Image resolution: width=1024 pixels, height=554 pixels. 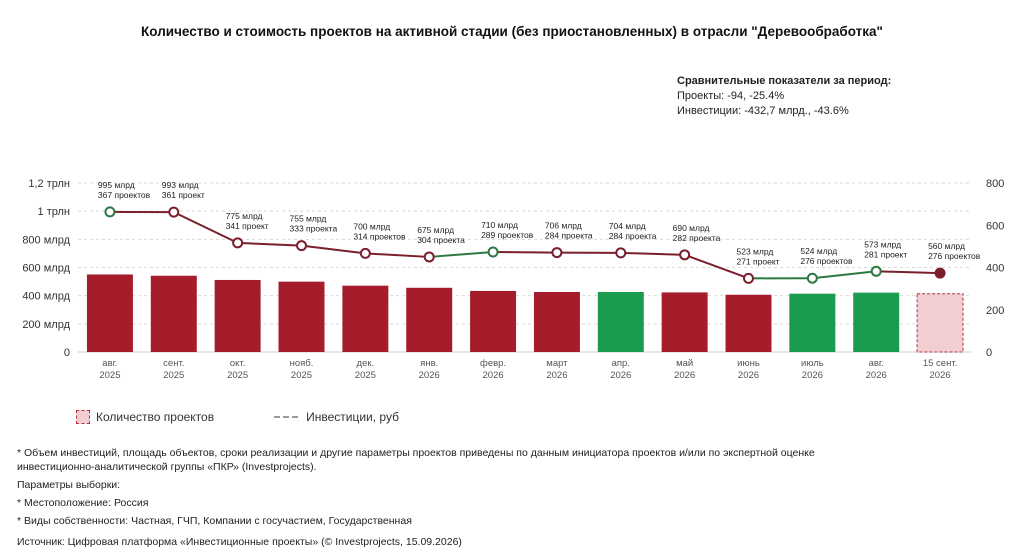 I want to click on y-right-tick-label: 600, so click(x=995, y=226).